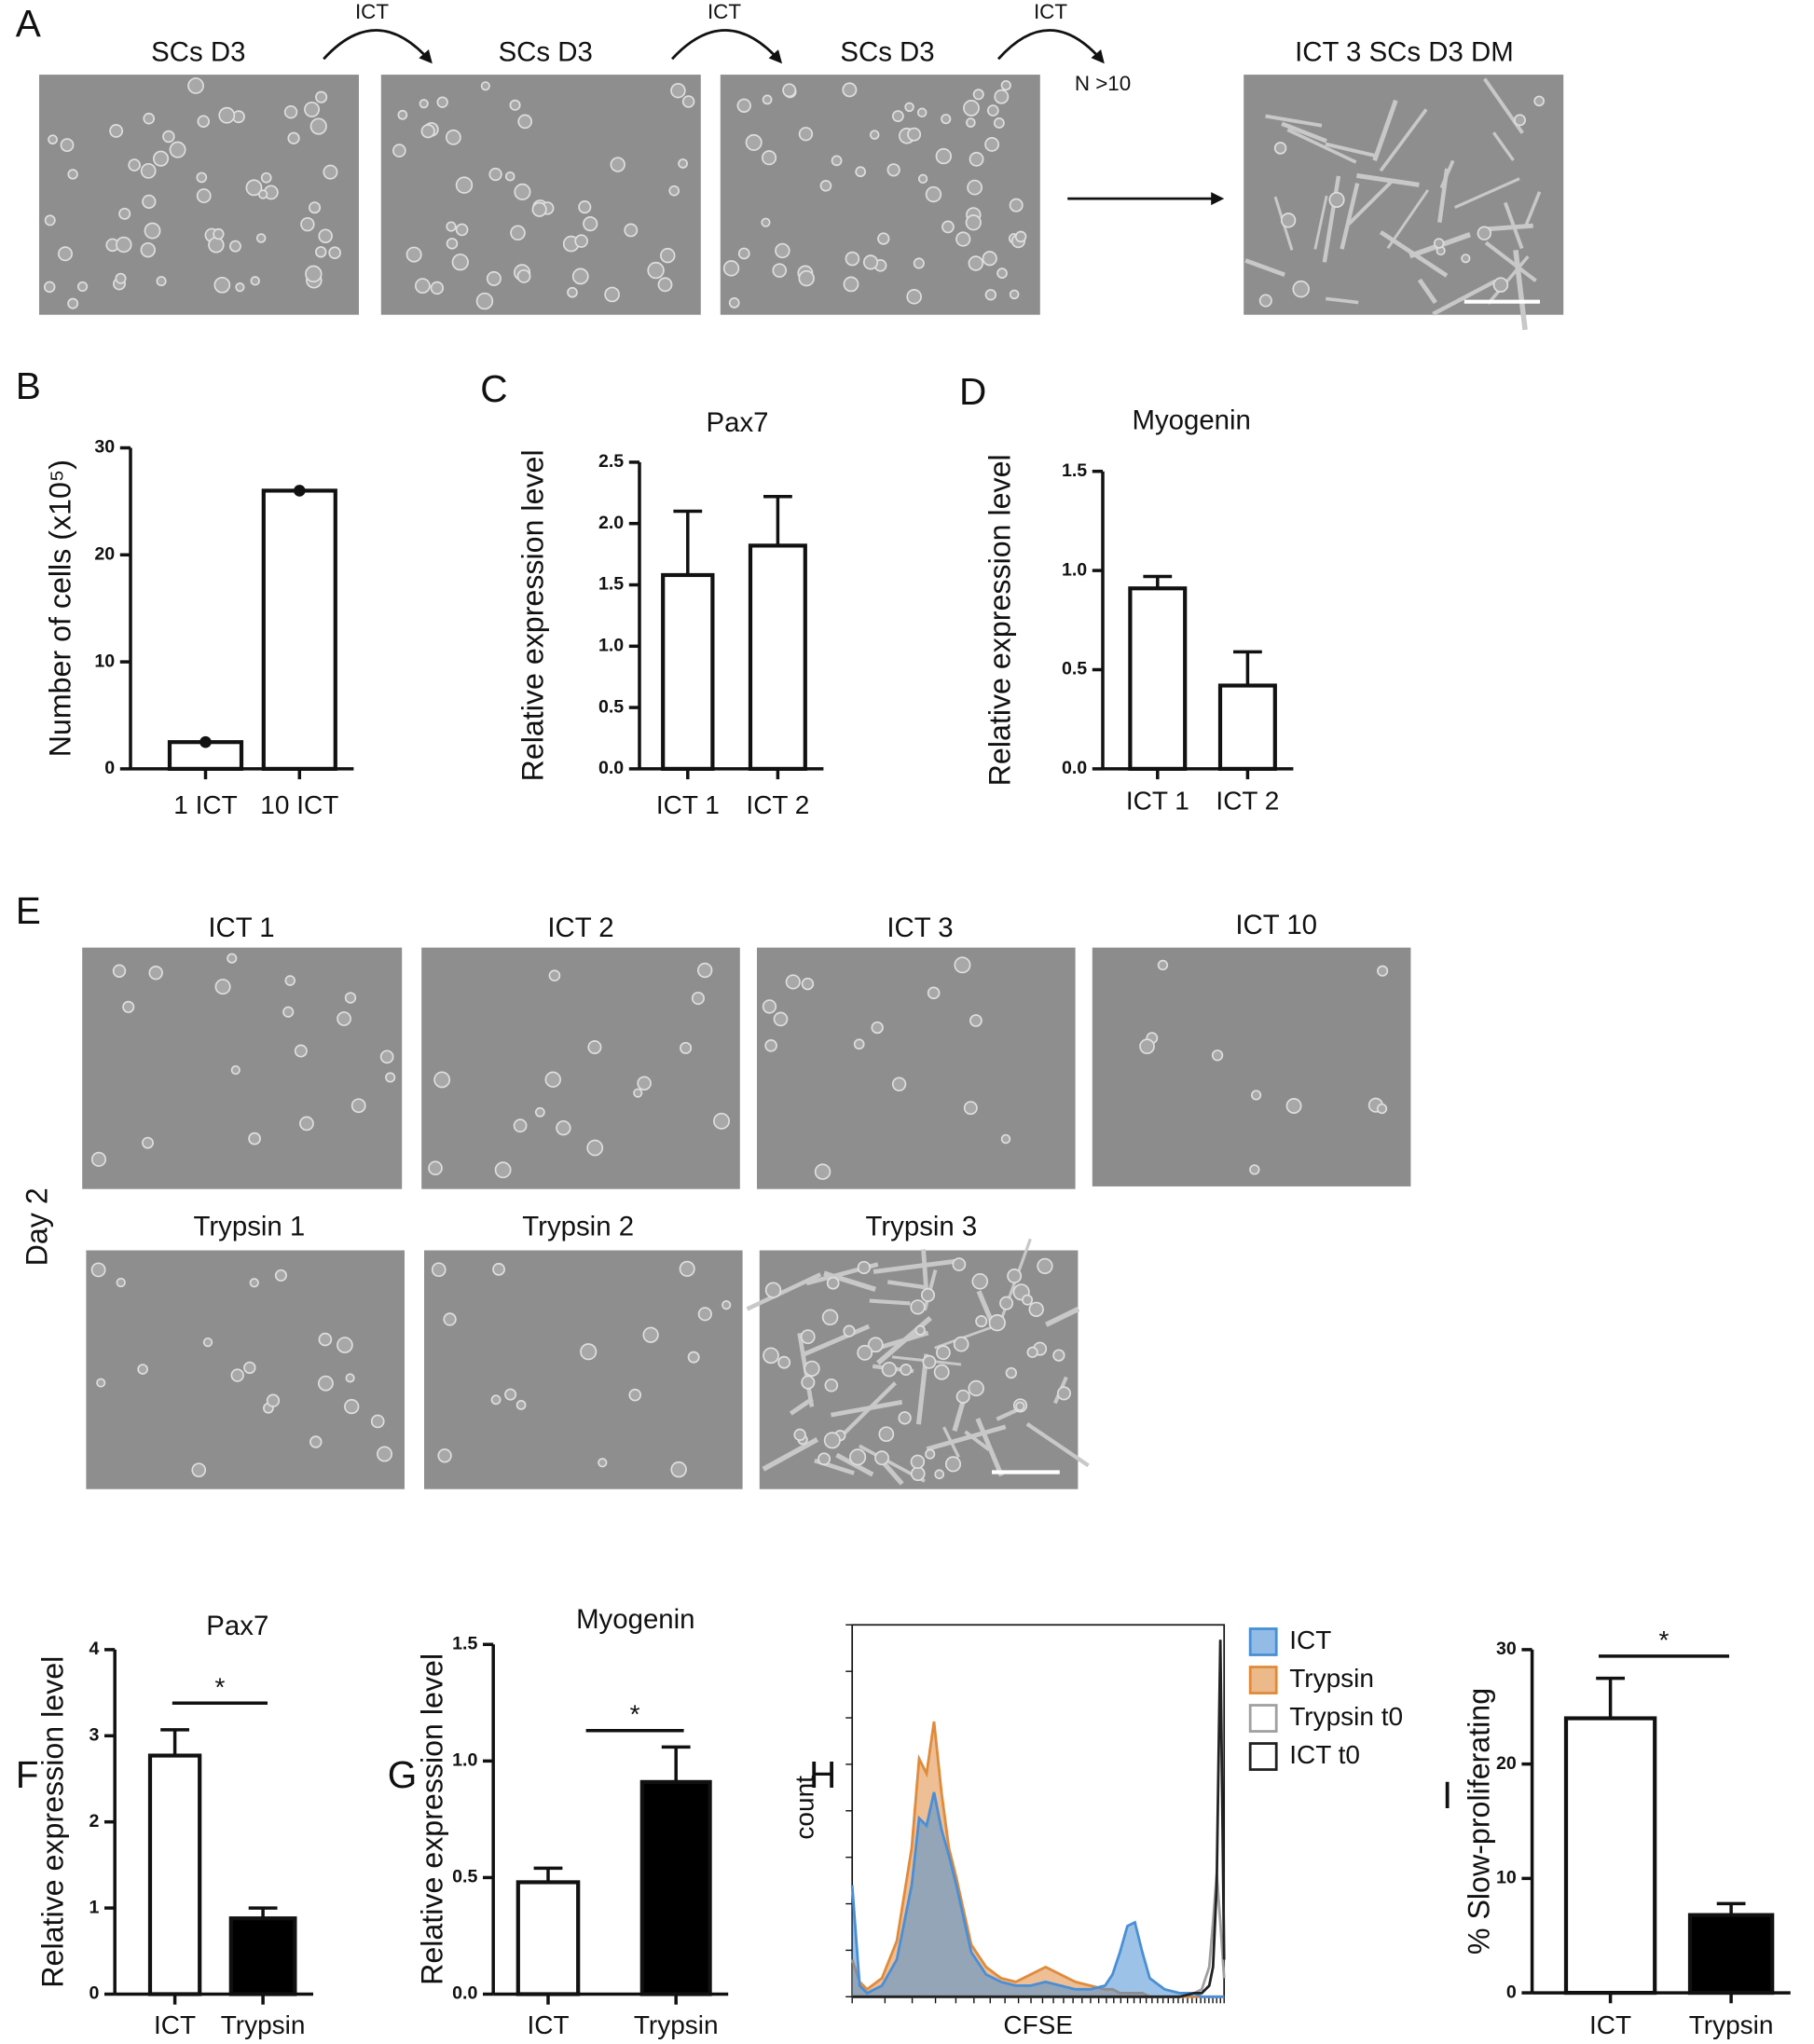 This screenshot has height=2044, width=1814. Describe the element at coordinates (28, 385) in the screenshot. I see `panel-label: B` at that location.